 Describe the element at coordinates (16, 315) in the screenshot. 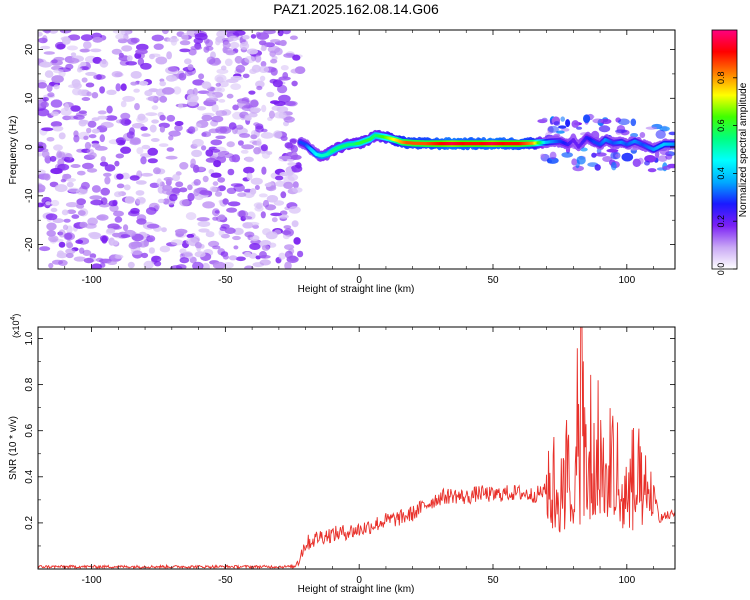

I see `snr-y-multiplier-close: )` at that location.